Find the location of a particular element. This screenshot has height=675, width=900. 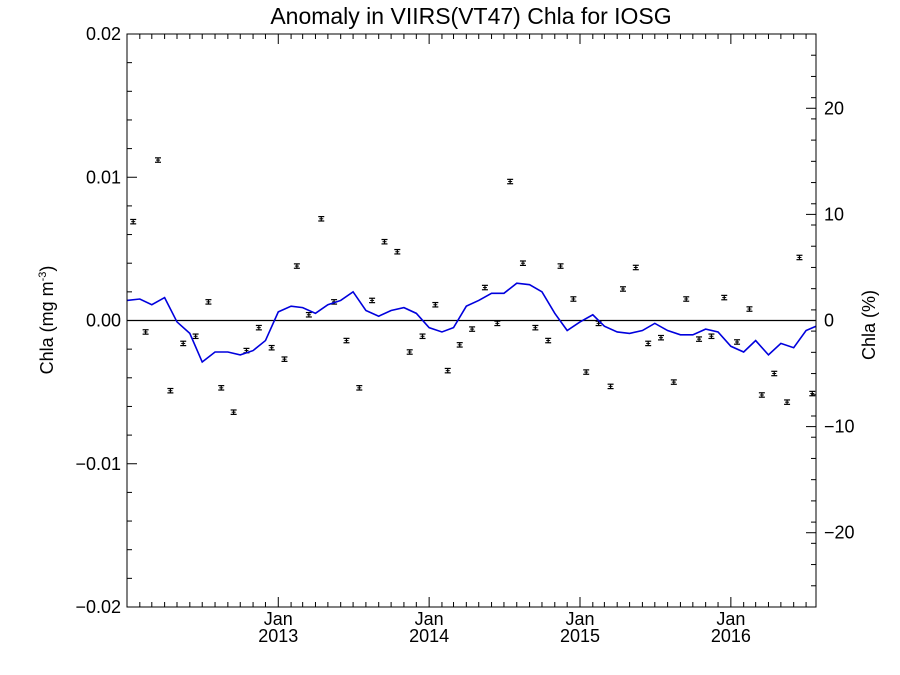

left-axis-label-text: Chla (mg m is located at coordinates (47, 327).